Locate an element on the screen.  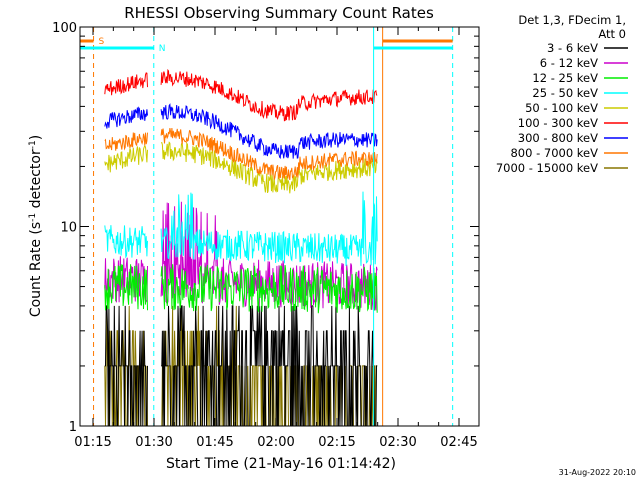
legend-item: 3 - 6 keV is located at coordinates (587, 48).